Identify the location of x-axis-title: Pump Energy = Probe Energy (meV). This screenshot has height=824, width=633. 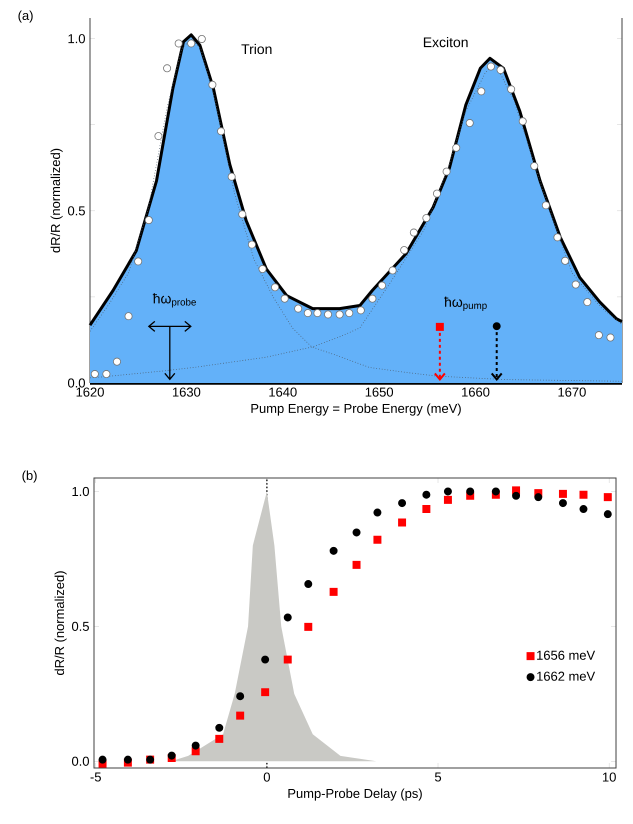
(356, 410).